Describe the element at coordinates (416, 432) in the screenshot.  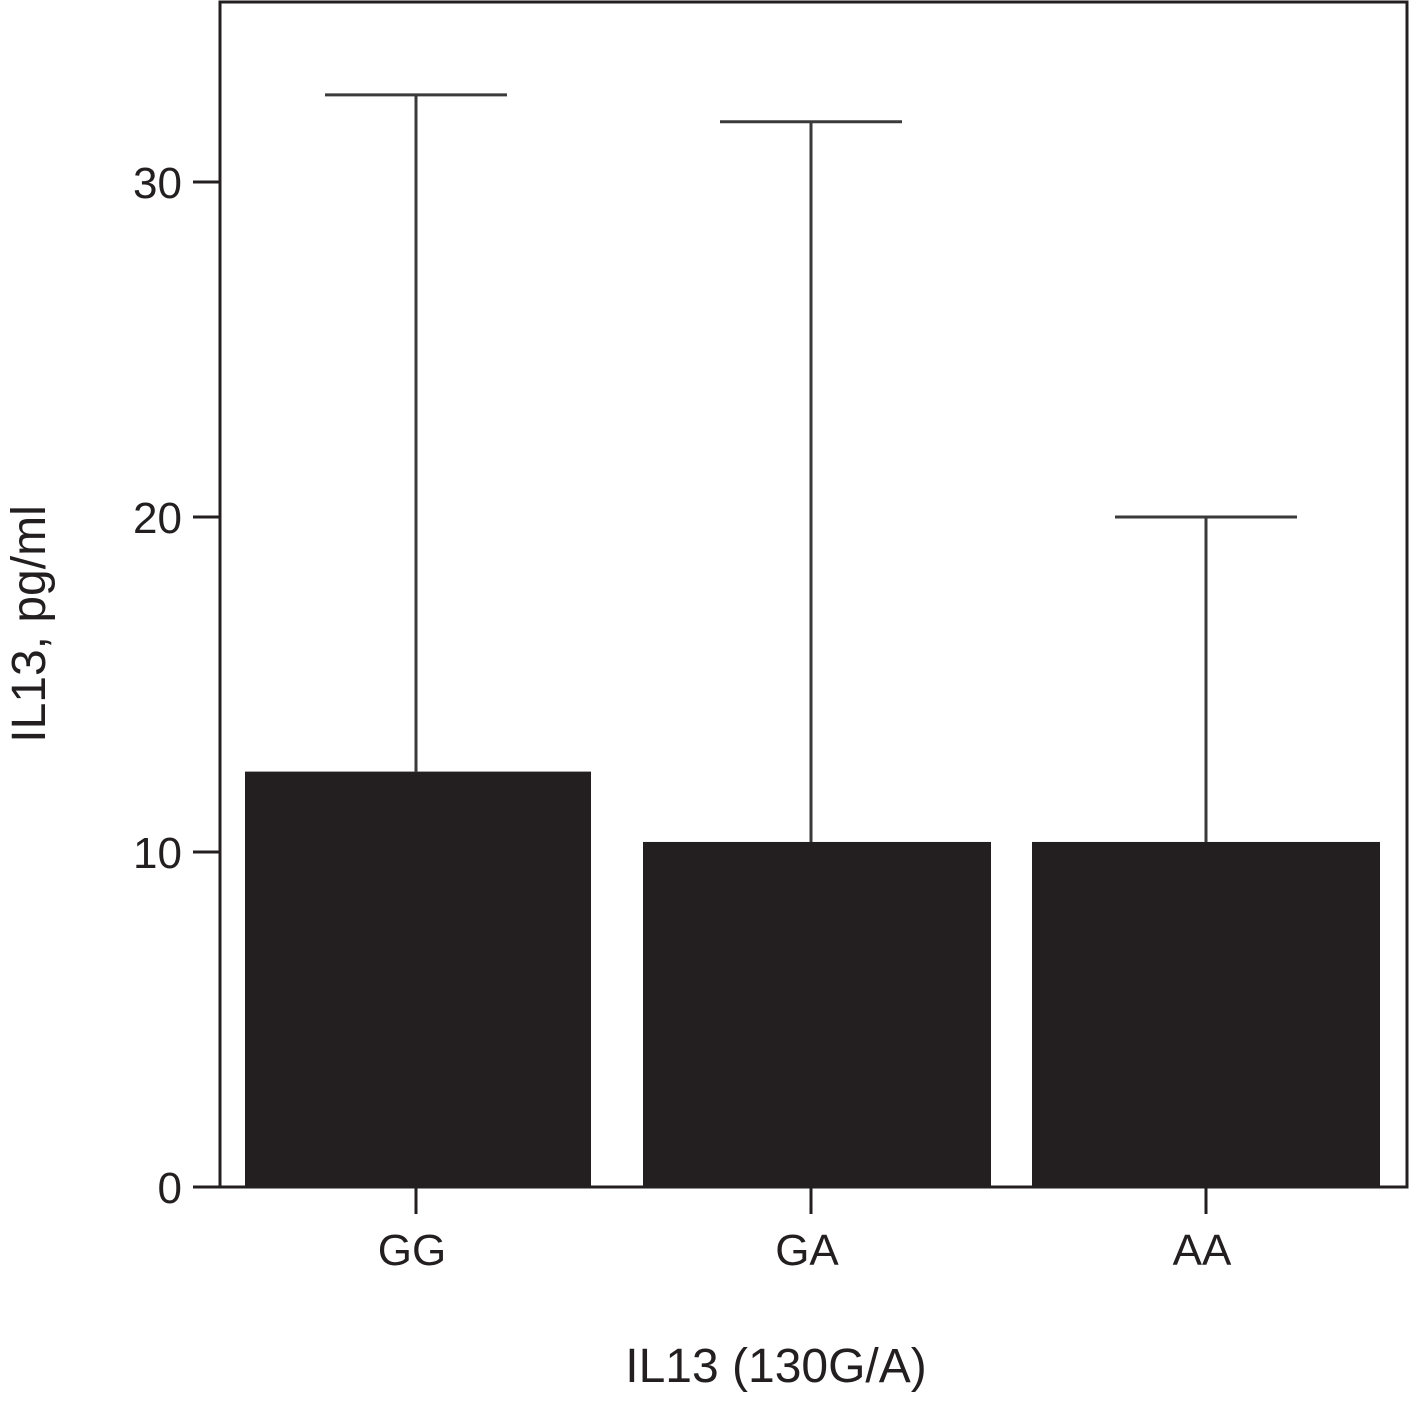
I see `error-bar-gg` at that location.